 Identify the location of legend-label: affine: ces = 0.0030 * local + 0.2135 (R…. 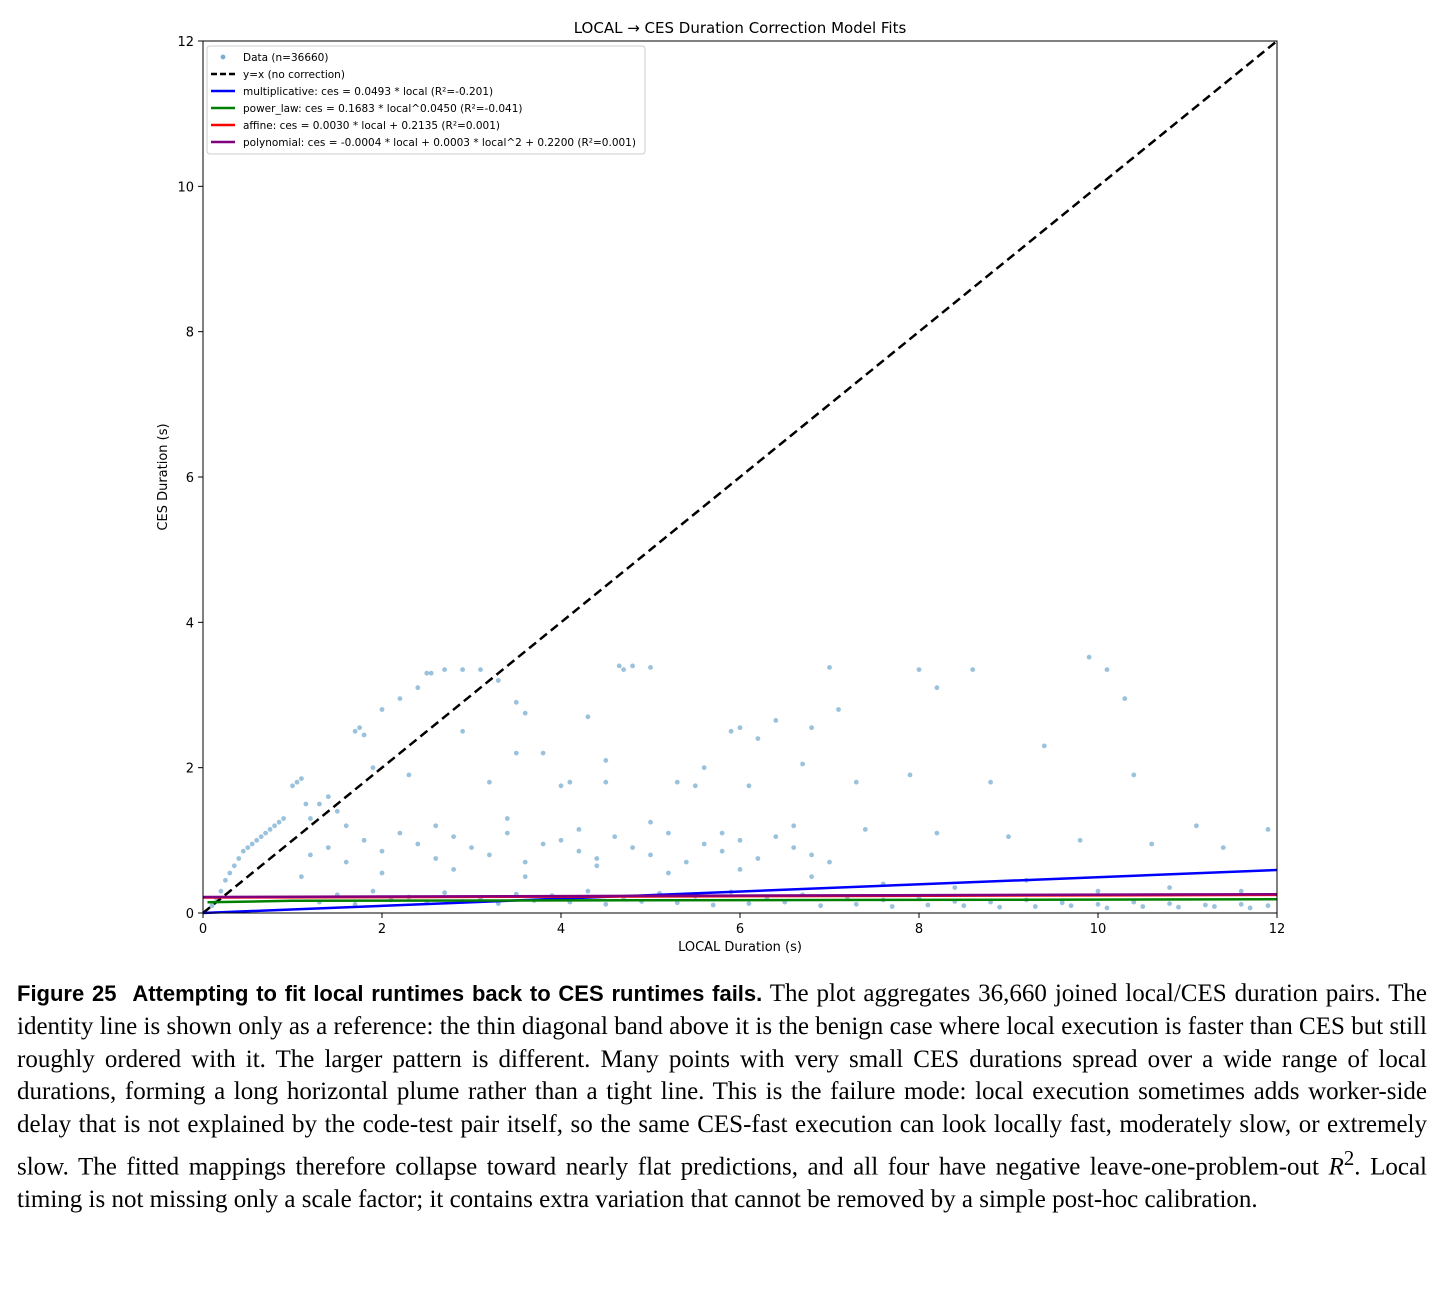
(371, 126).